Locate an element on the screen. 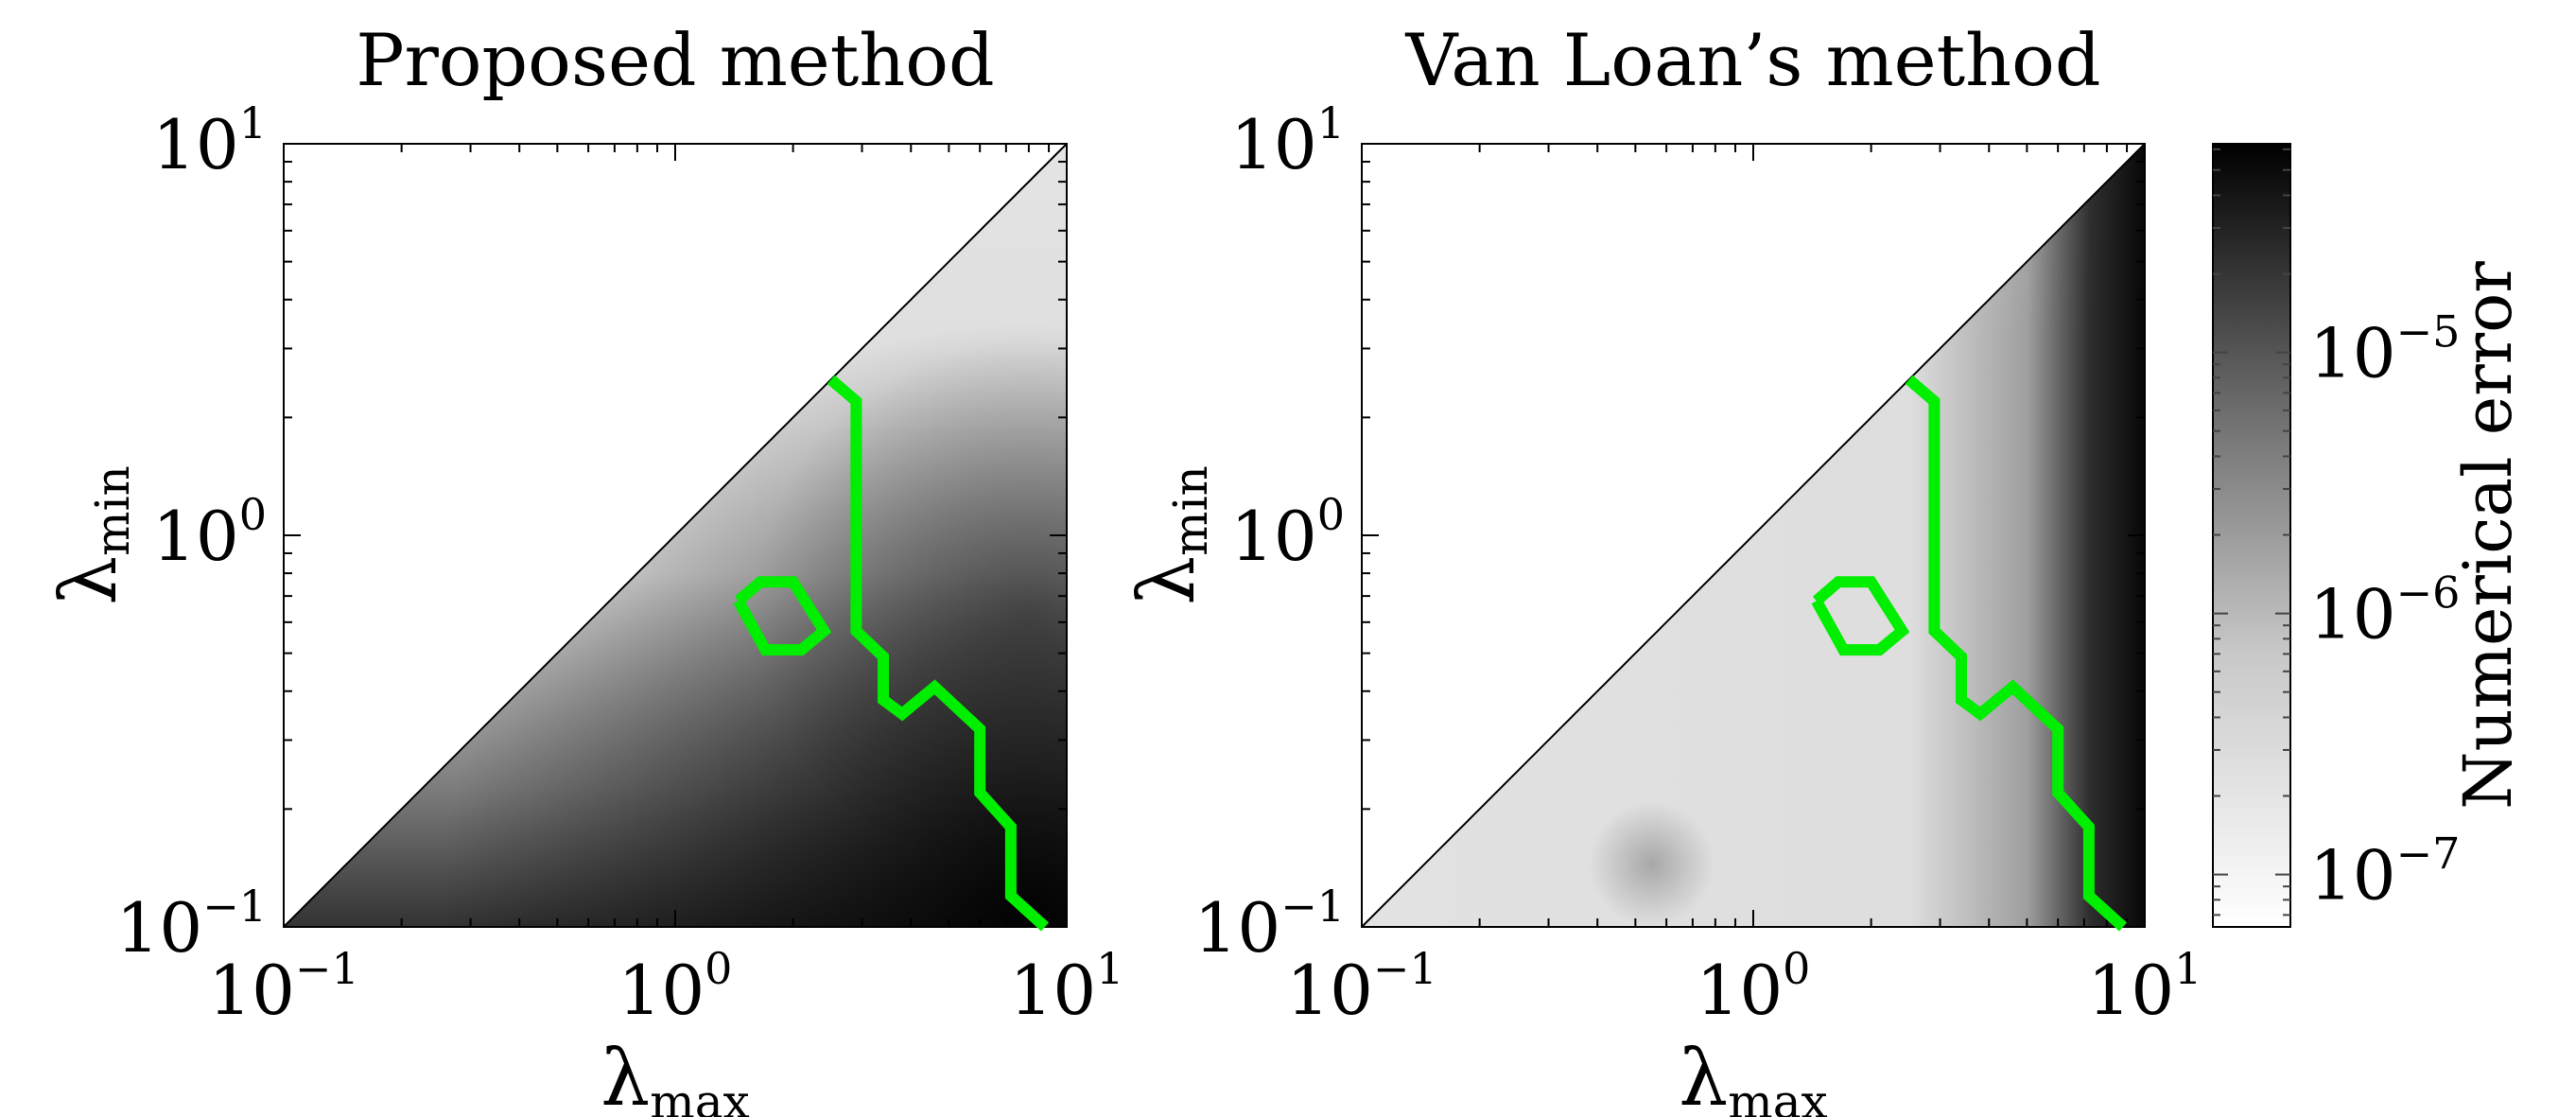 This screenshot has height=1117, width=2576. colorbar-gradient is located at coordinates (2251, 535).